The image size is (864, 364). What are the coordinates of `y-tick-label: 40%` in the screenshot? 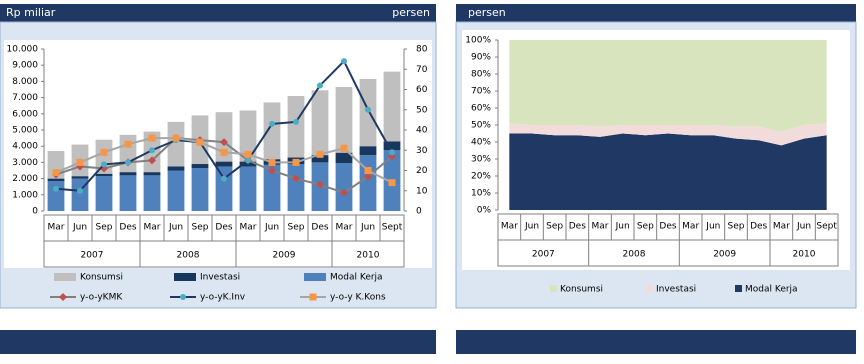 It's located at (481, 143).